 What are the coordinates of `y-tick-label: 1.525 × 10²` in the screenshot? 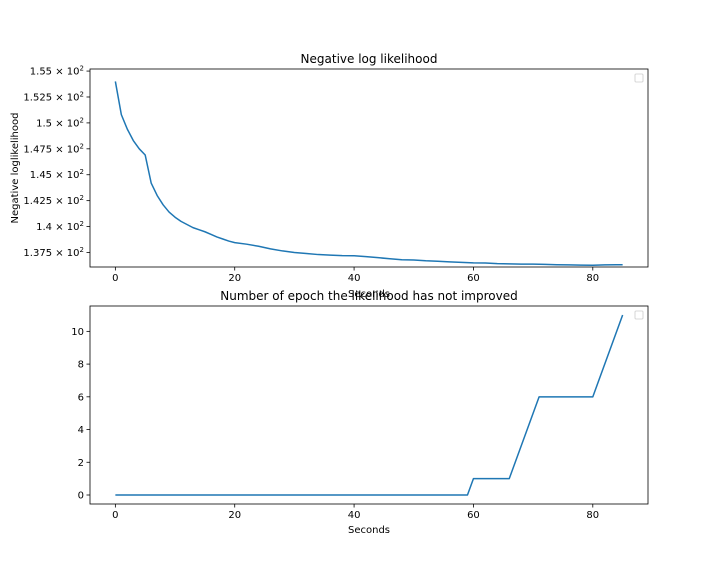 It's located at (53, 96).